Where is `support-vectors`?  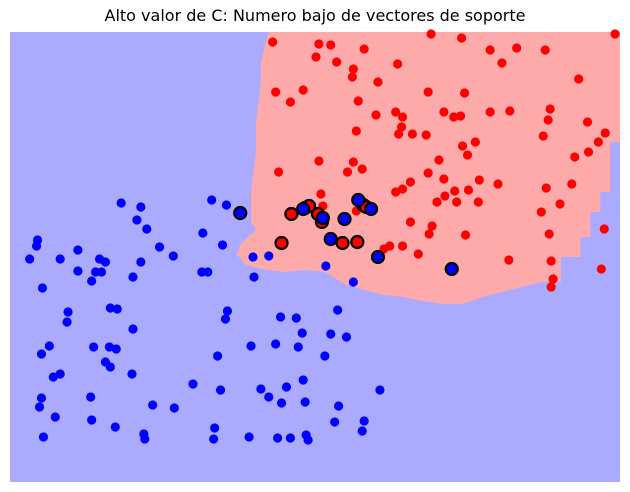 support-vectors is located at coordinates (346, 234).